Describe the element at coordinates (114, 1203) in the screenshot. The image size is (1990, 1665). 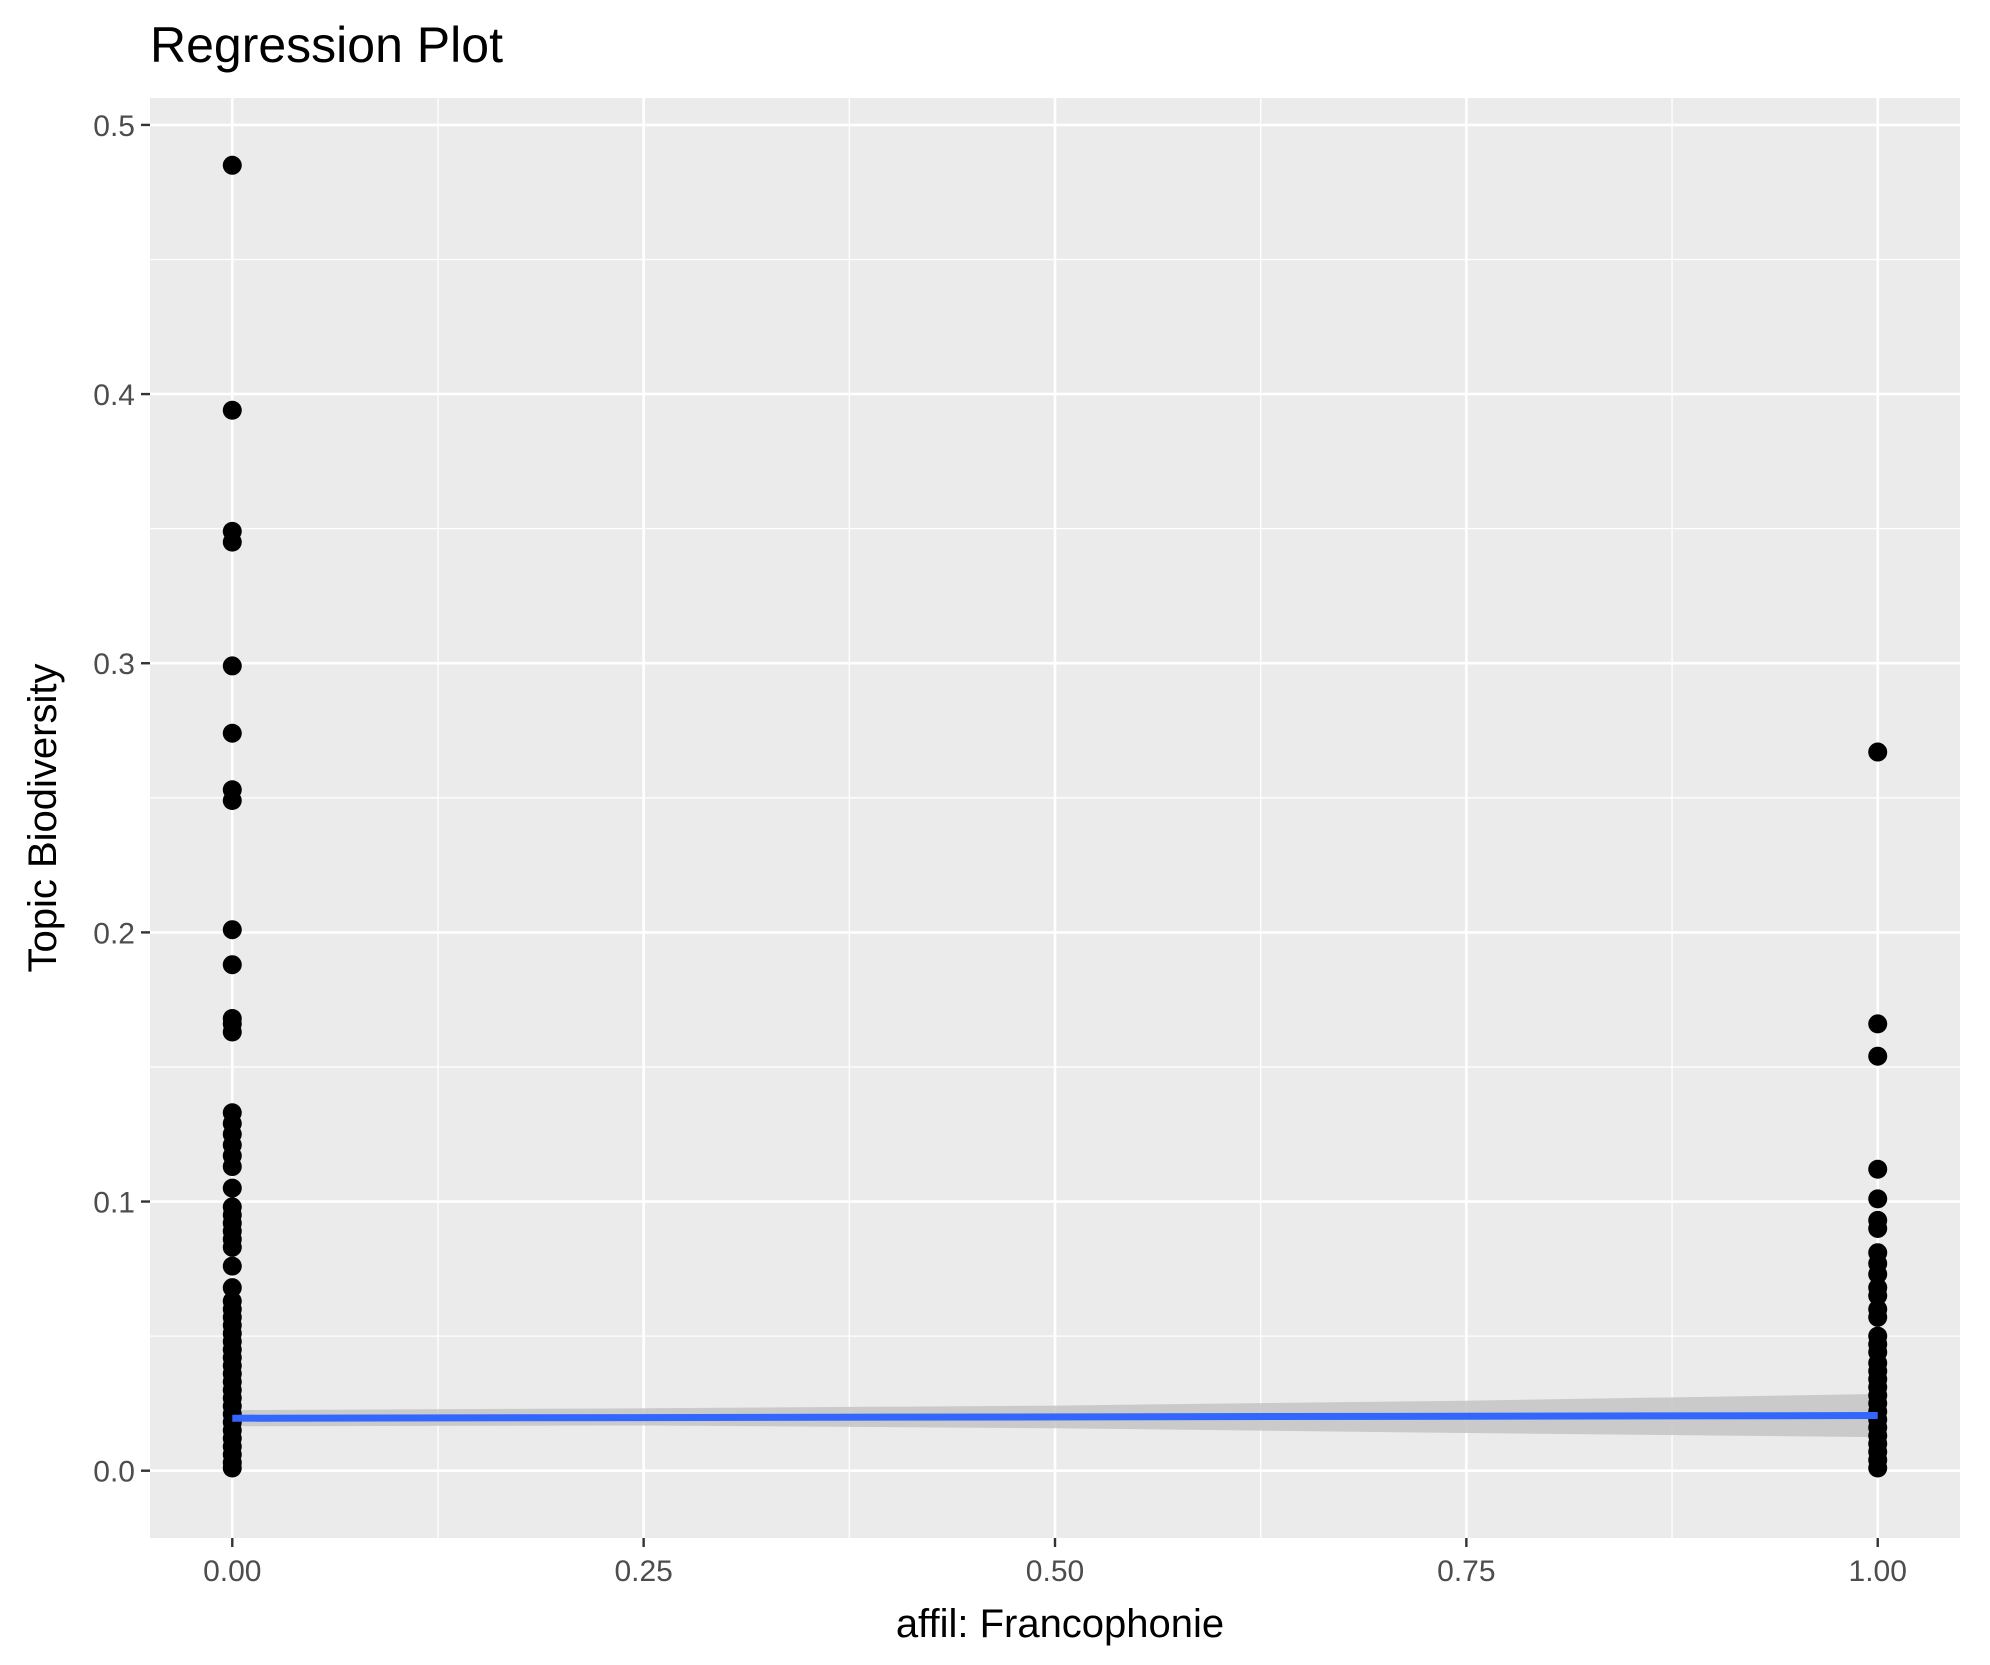
I see `y-tick-label: 0.1` at that location.